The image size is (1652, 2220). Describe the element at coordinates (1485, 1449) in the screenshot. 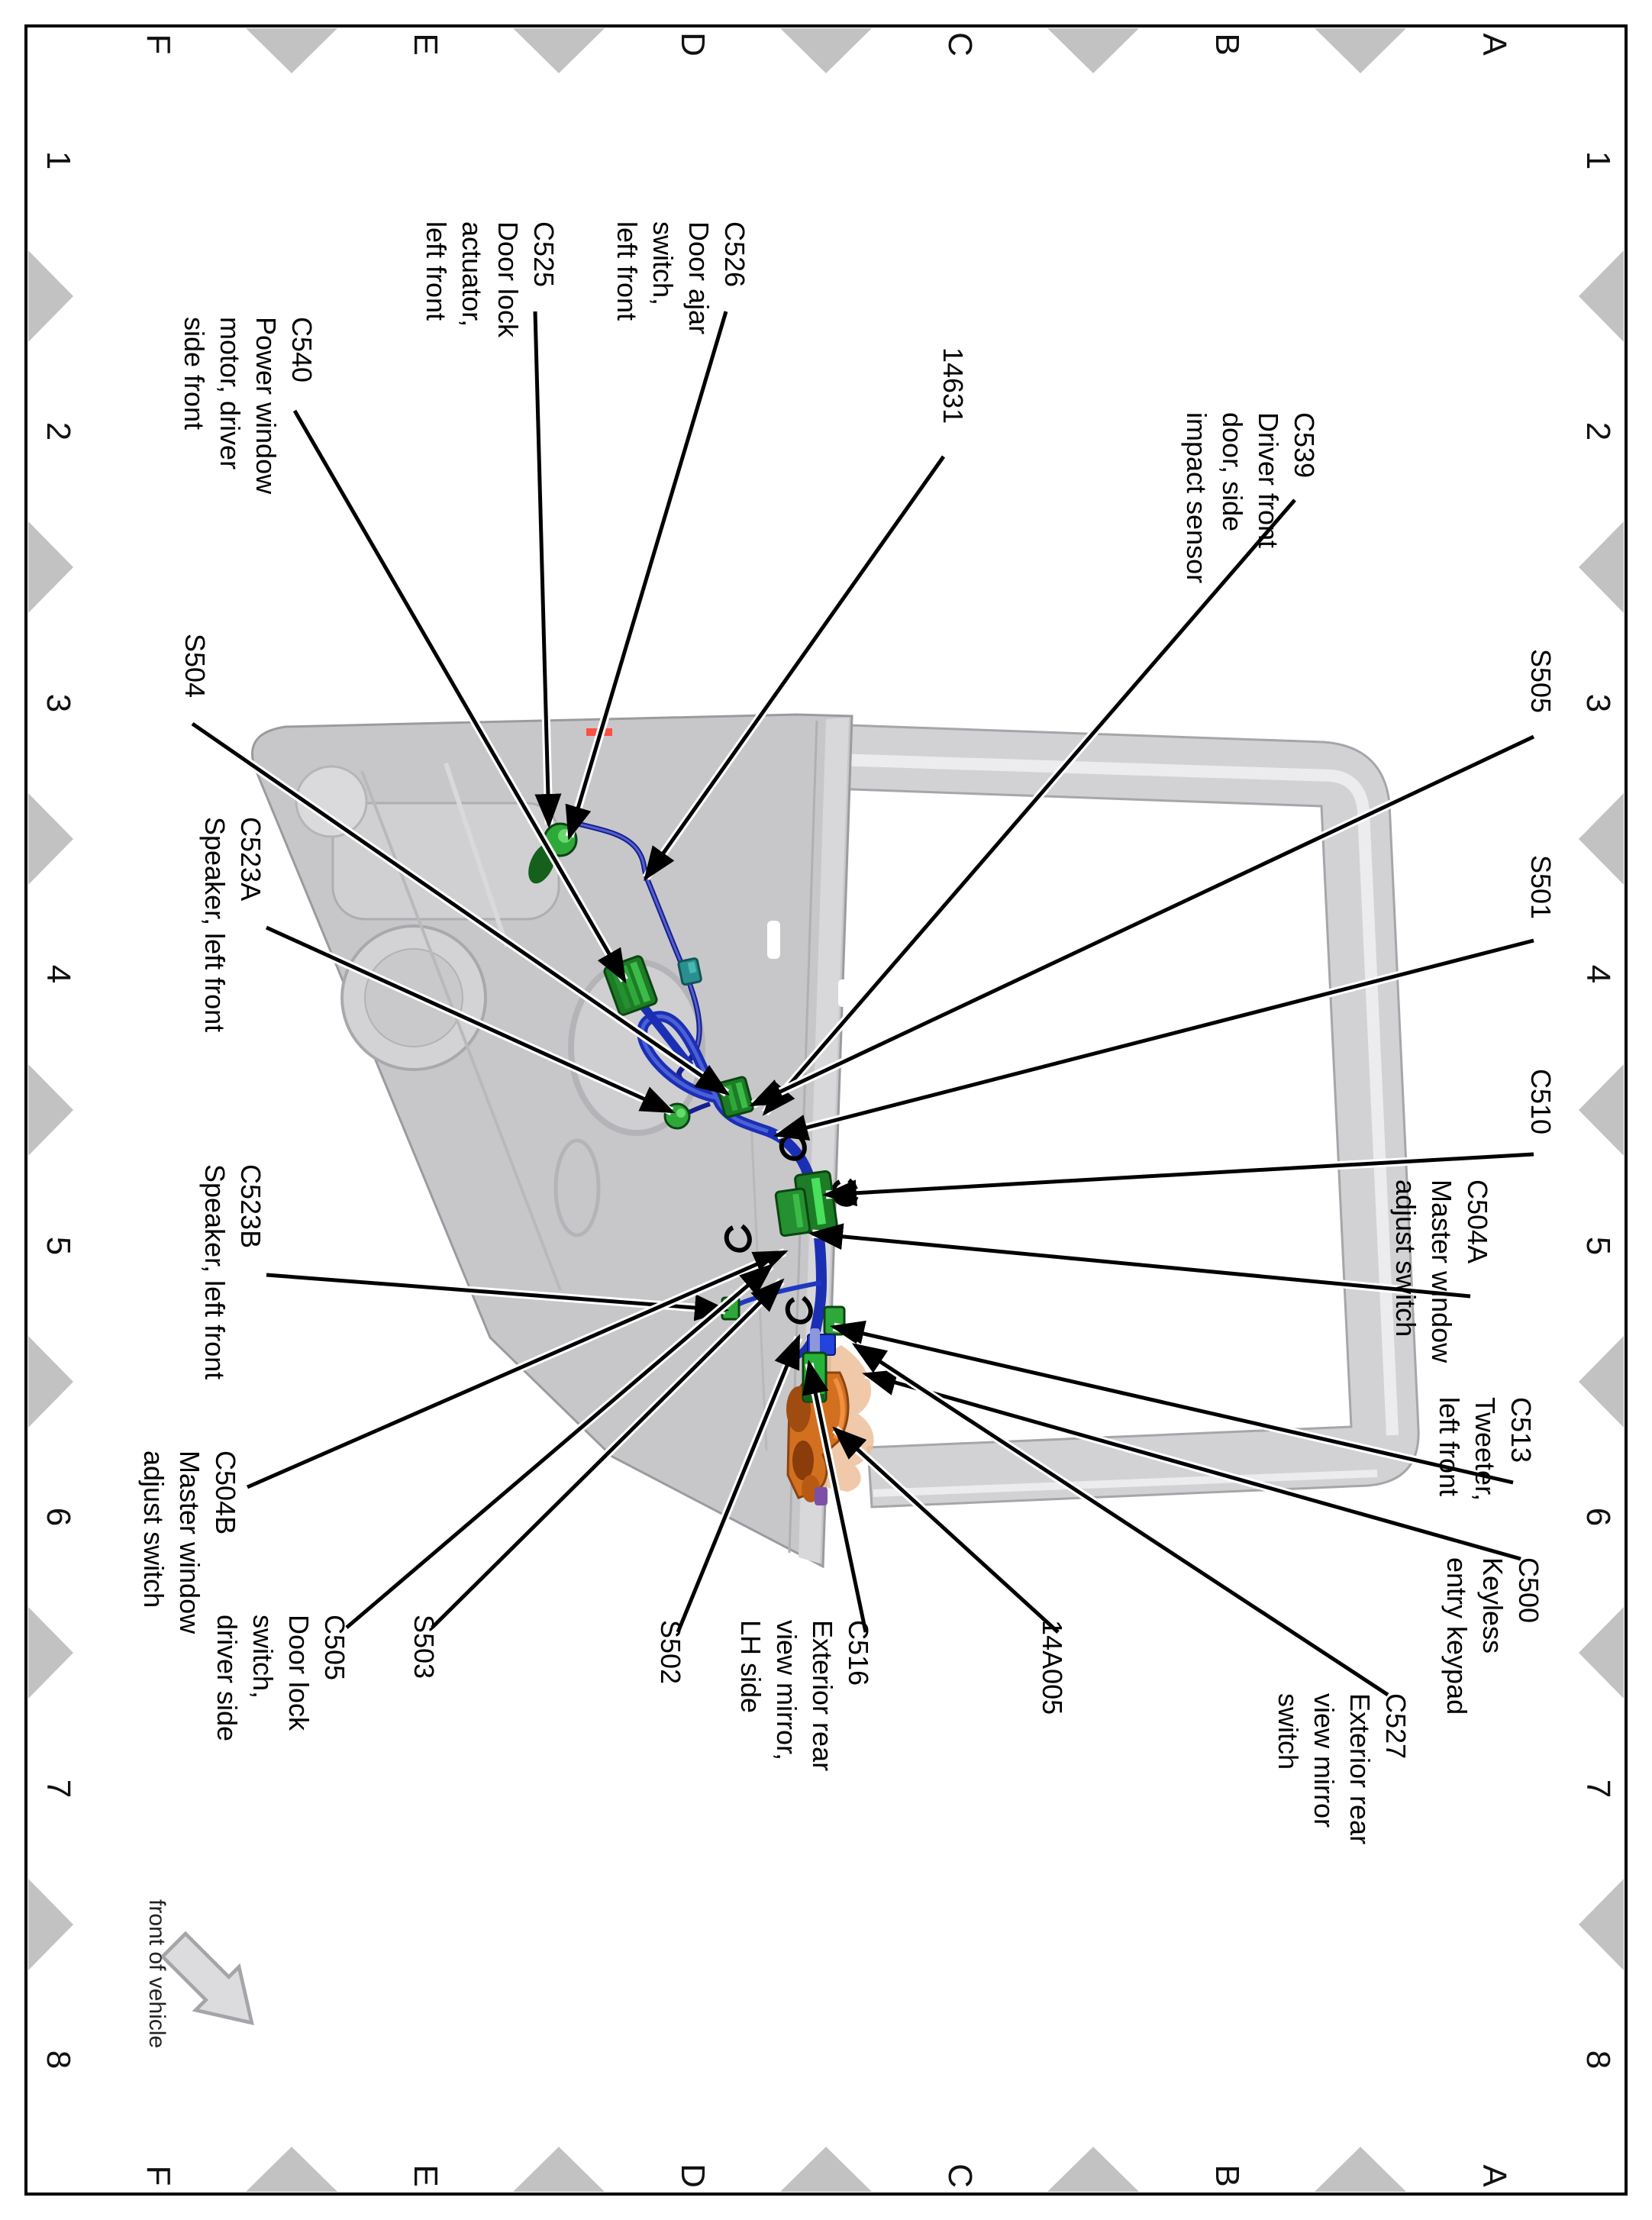

I see `callout-c513: C513 Tweeter, left front` at that location.